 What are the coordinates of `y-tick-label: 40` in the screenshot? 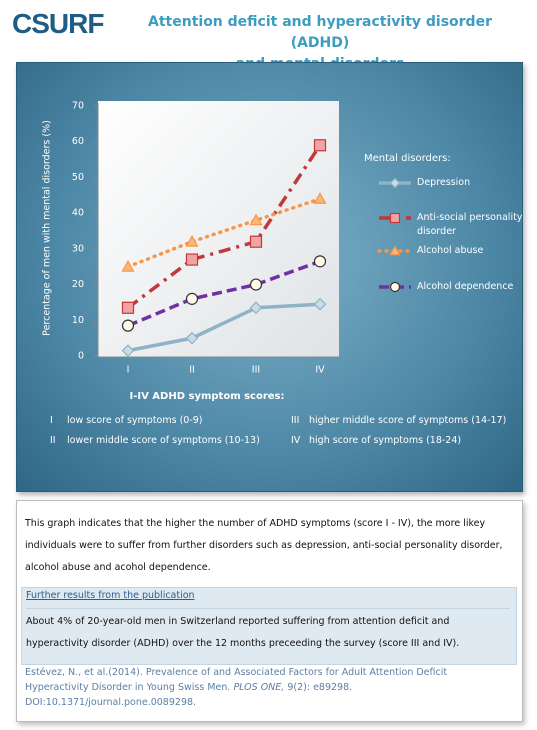 It's located at (78, 213).